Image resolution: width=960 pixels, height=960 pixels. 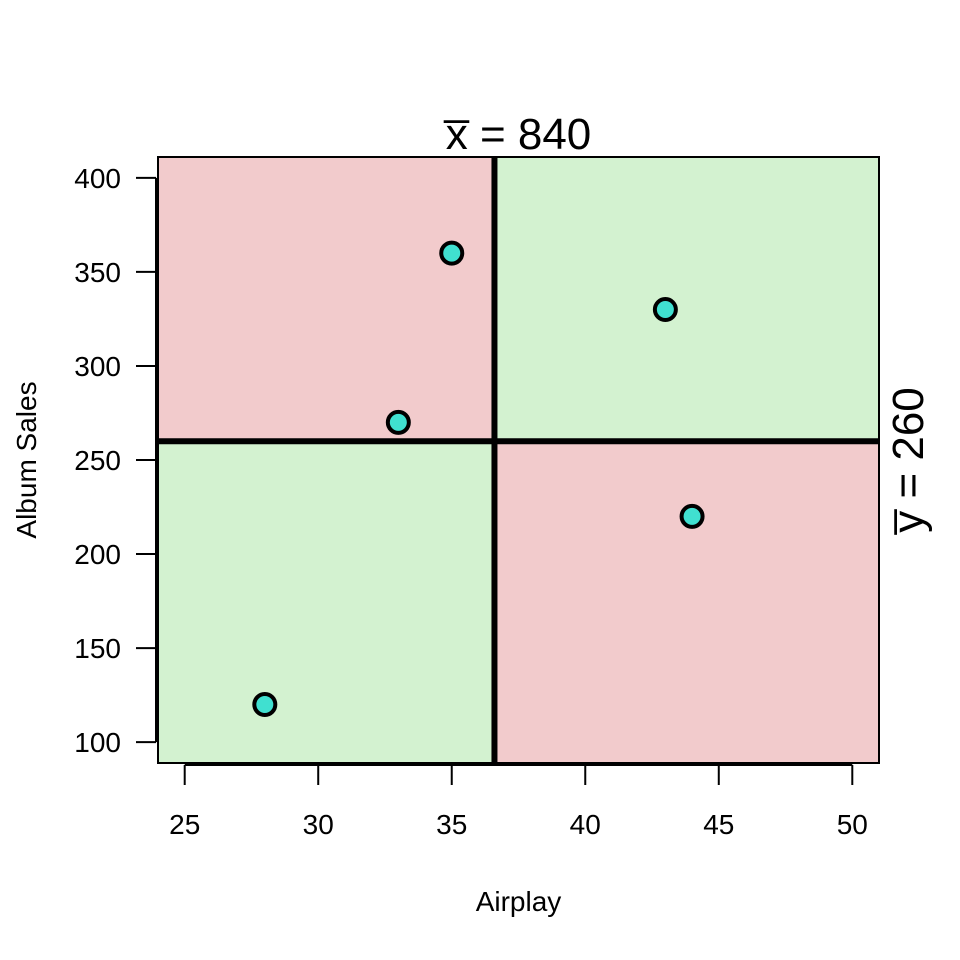 I want to click on x-tick-label-35: 35, so click(x=451, y=824).